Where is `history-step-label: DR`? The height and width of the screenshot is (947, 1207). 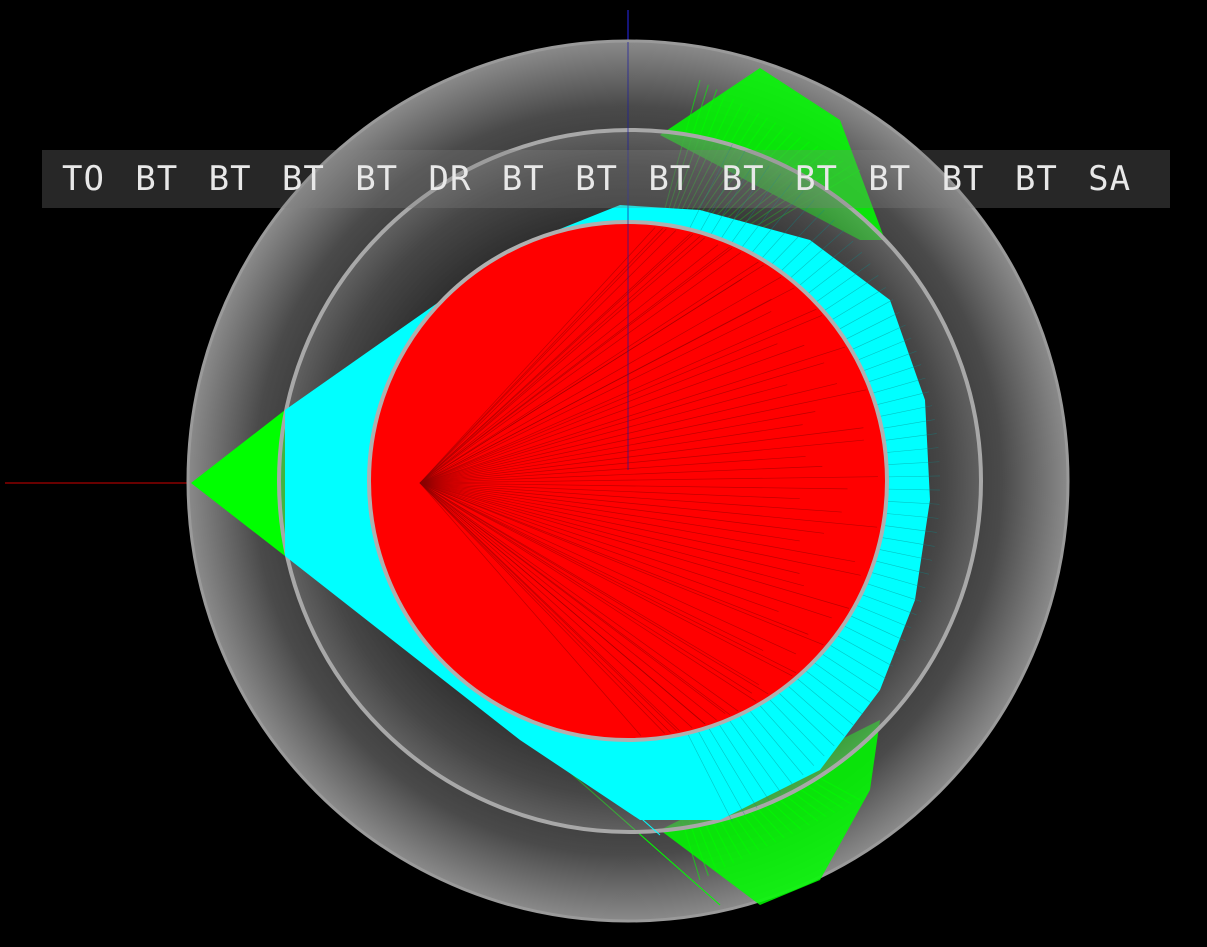
history-step-label: DR is located at coordinates (450, 179).